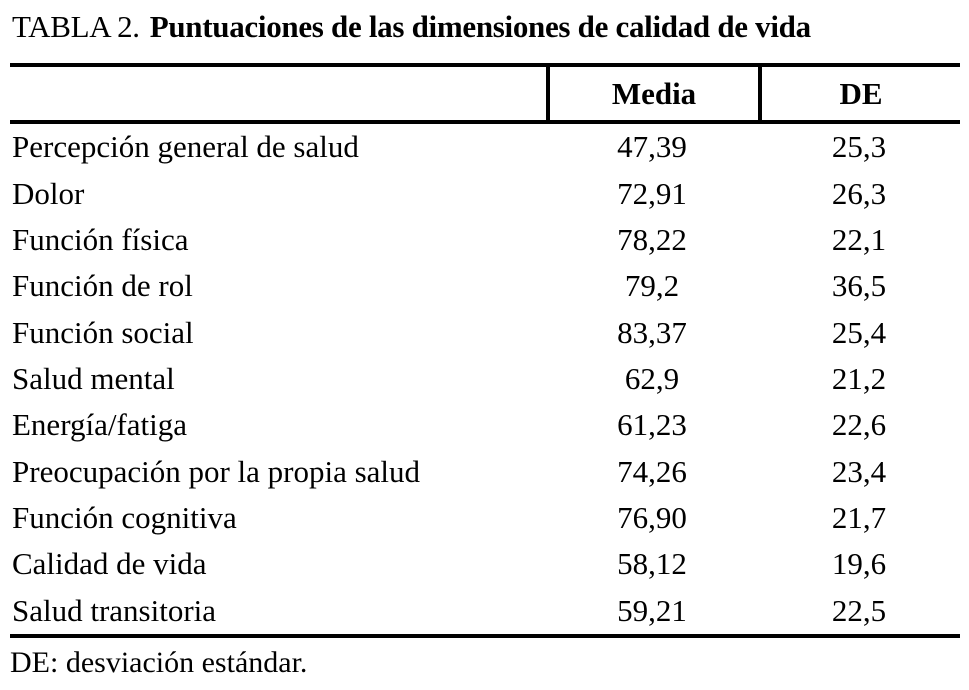 The width and height of the screenshot is (969, 690). What do you see at coordinates (652, 332) in the screenshot?
I see `row-media-value: 83,37` at bounding box center [652, 332].